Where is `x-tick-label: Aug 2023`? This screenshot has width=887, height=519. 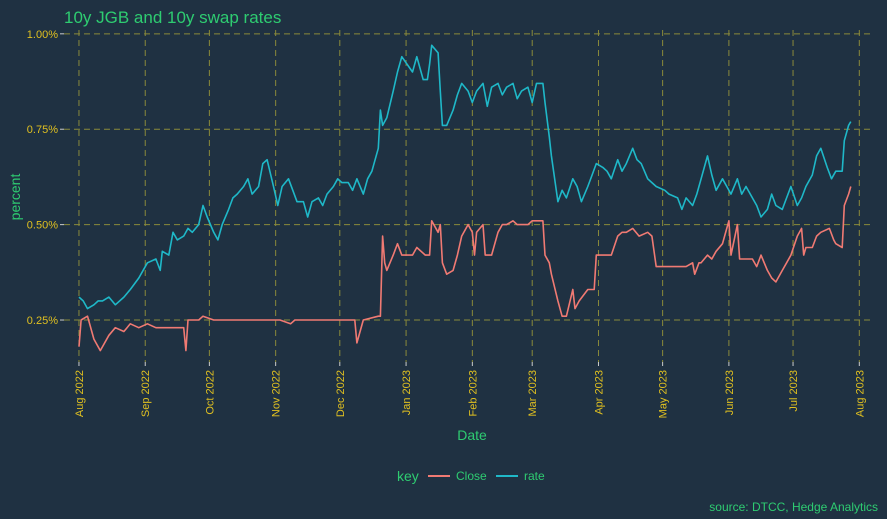 x-tick-label: Aug 2023 is located at coordinates (860, 393).